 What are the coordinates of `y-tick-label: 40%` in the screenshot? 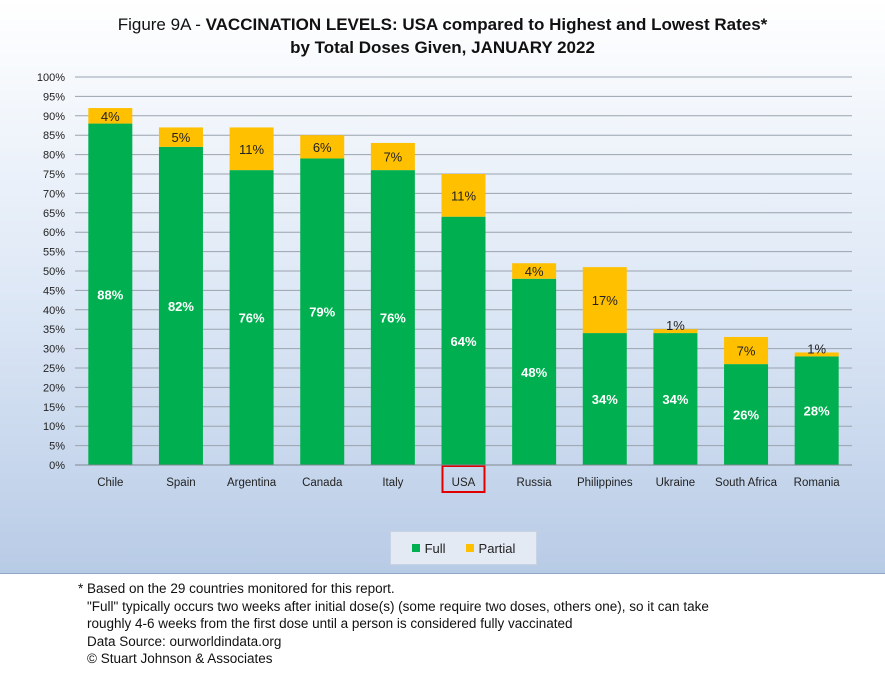 It's located at (54, 311).